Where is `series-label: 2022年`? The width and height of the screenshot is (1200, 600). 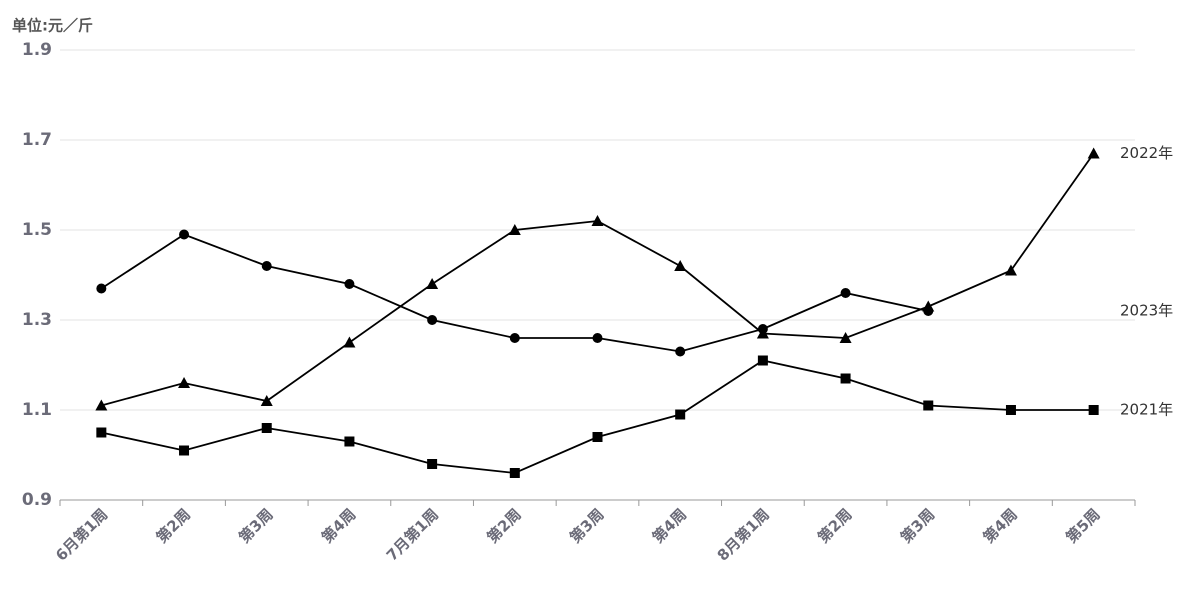
series-label: 2022年 is located at coordinates (1146, 153).